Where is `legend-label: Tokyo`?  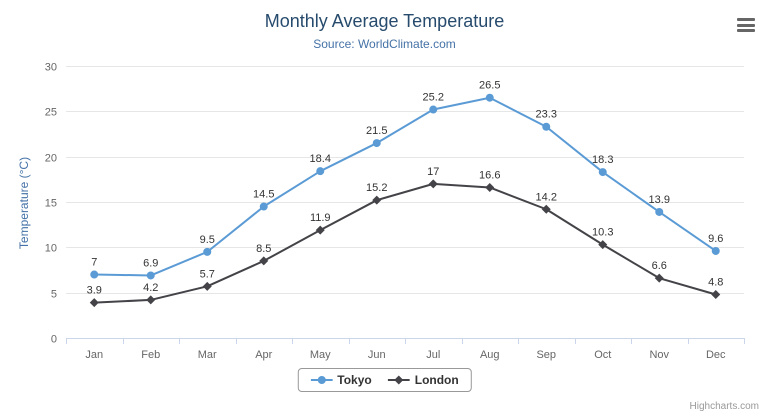
legend-label: Tokyo is located at coordinates (354, 380).